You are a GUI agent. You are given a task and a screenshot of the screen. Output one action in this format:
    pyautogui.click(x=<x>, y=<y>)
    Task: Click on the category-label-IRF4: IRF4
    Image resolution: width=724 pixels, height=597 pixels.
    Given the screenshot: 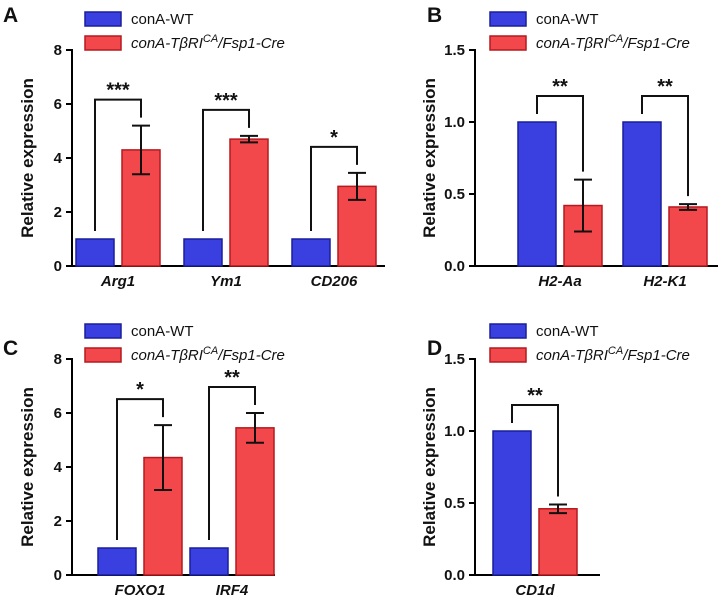 What is the action you would take?
    pyautogui.click(x=232, y=589)
    